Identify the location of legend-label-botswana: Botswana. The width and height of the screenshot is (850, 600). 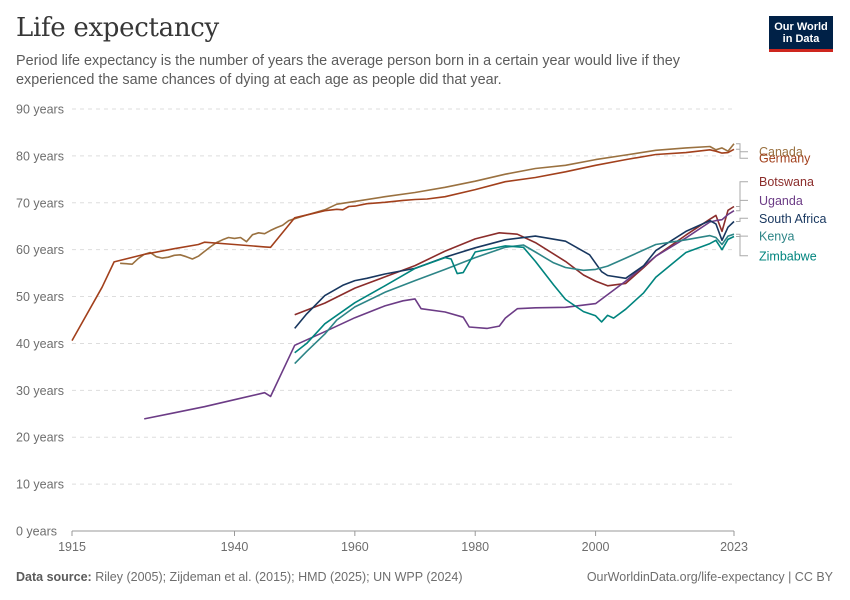
(786, 182).